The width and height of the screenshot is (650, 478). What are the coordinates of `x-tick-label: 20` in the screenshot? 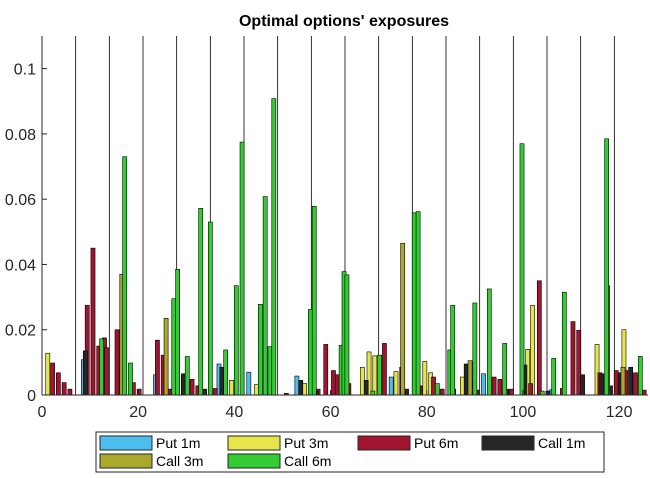 It's located at (138, 412).